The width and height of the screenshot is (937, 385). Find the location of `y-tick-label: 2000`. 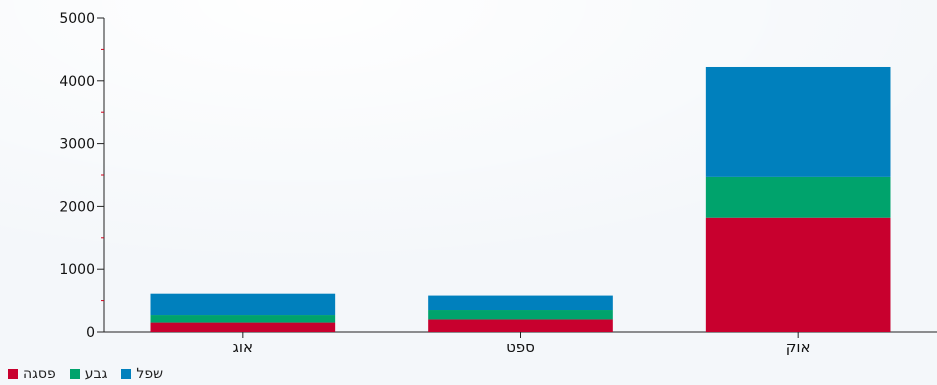

y-tick-label: 2000 is located at coordinates (77, 207).